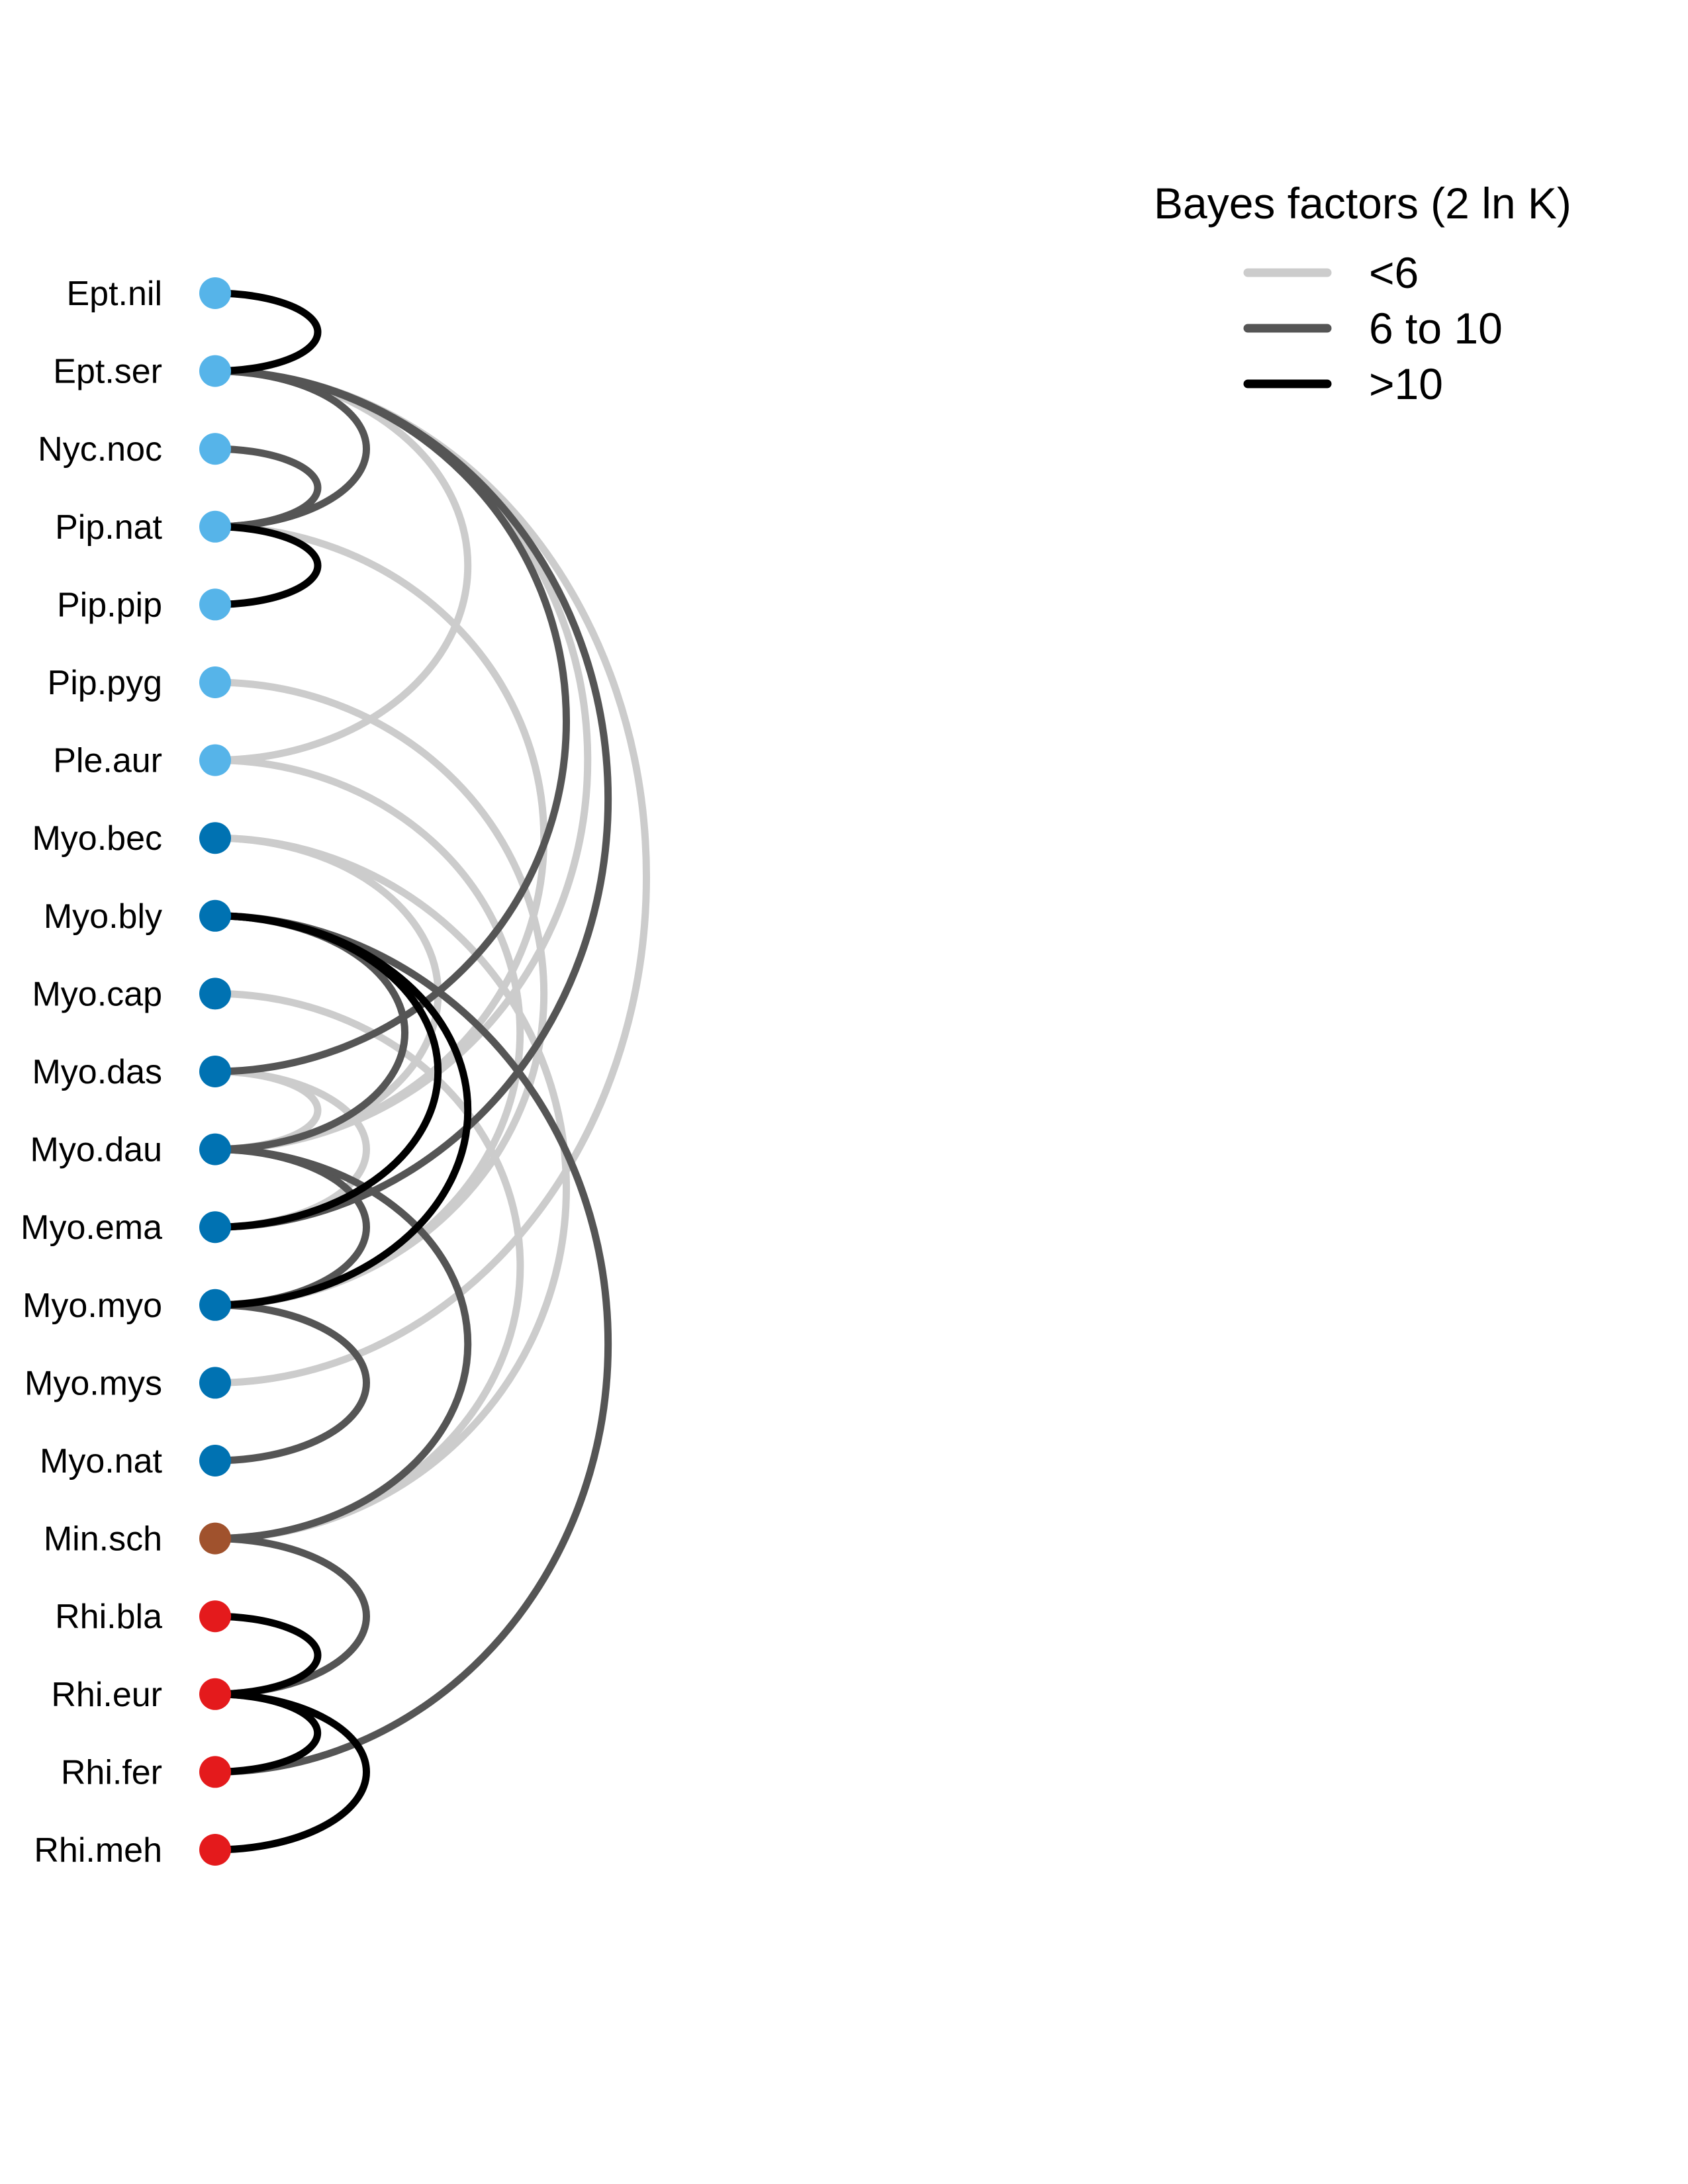 The height and width of the screenshot is (2184, 1688). I want to click on arc-nyc-noc-pip-nat, so click(266, 488).